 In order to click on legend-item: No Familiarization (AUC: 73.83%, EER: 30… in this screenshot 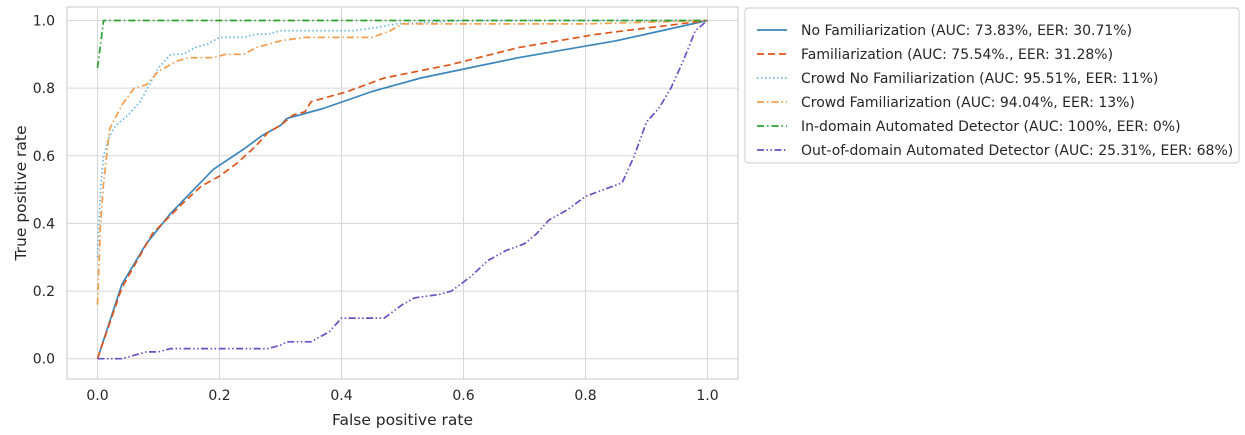, I will do `click(944, 31)`.